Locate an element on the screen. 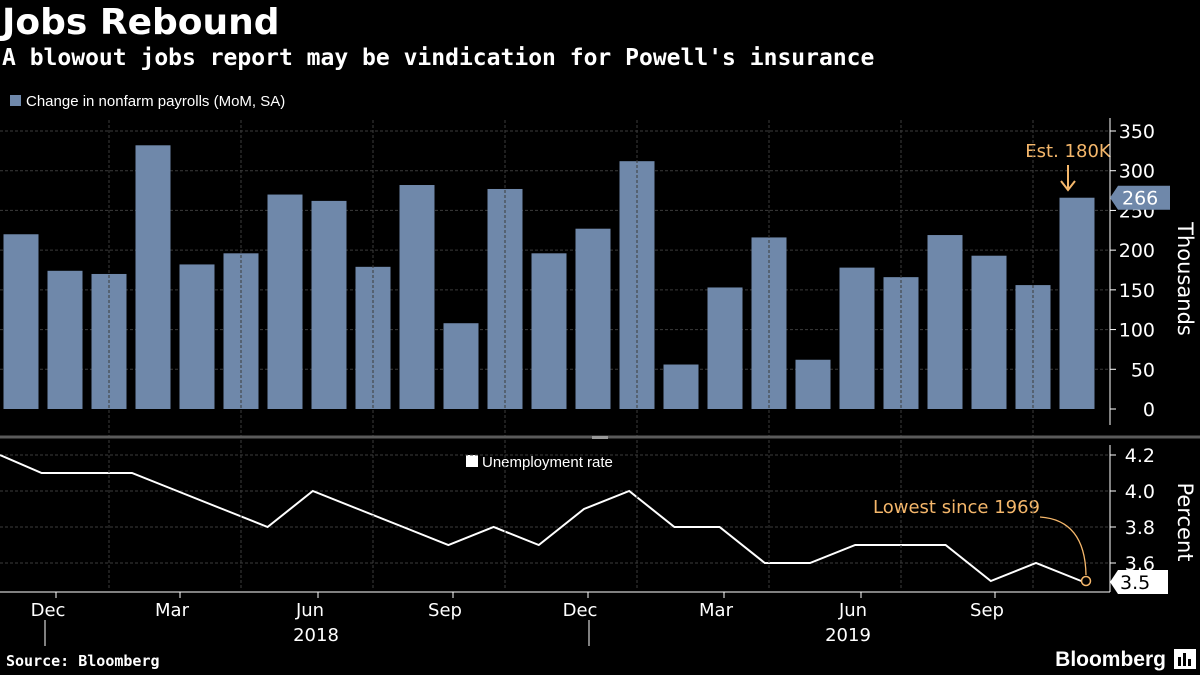 The width and height of the screenshot is (1200, 675). payrolls-tick-label: 350 is located at coordinates (1137, 132).